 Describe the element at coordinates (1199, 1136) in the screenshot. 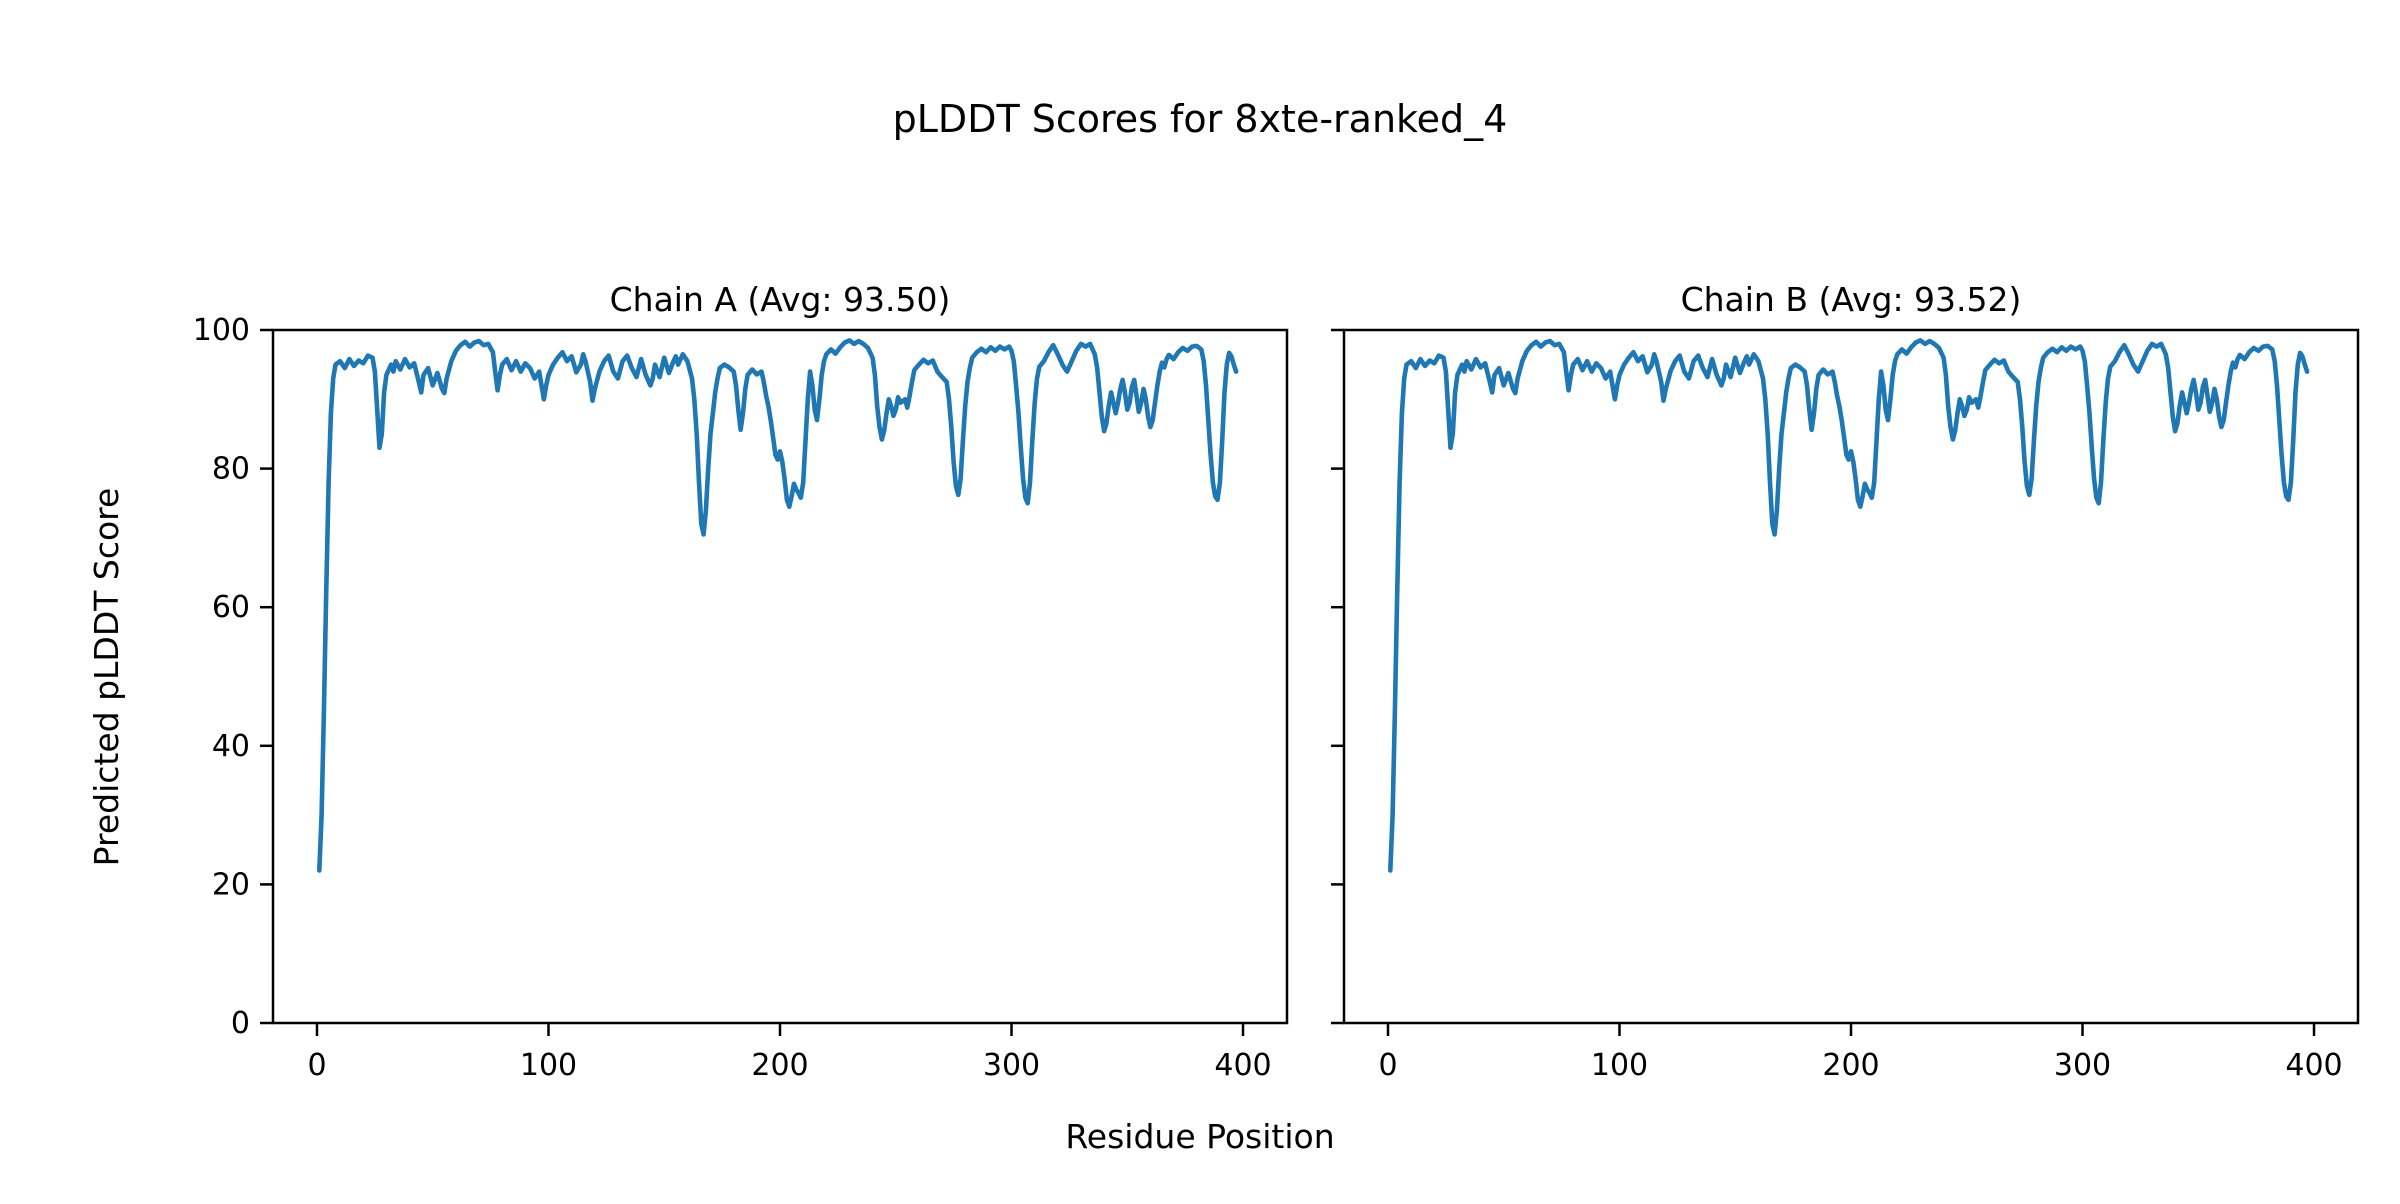

I see `x-axis-label: Residue Position` at that location.